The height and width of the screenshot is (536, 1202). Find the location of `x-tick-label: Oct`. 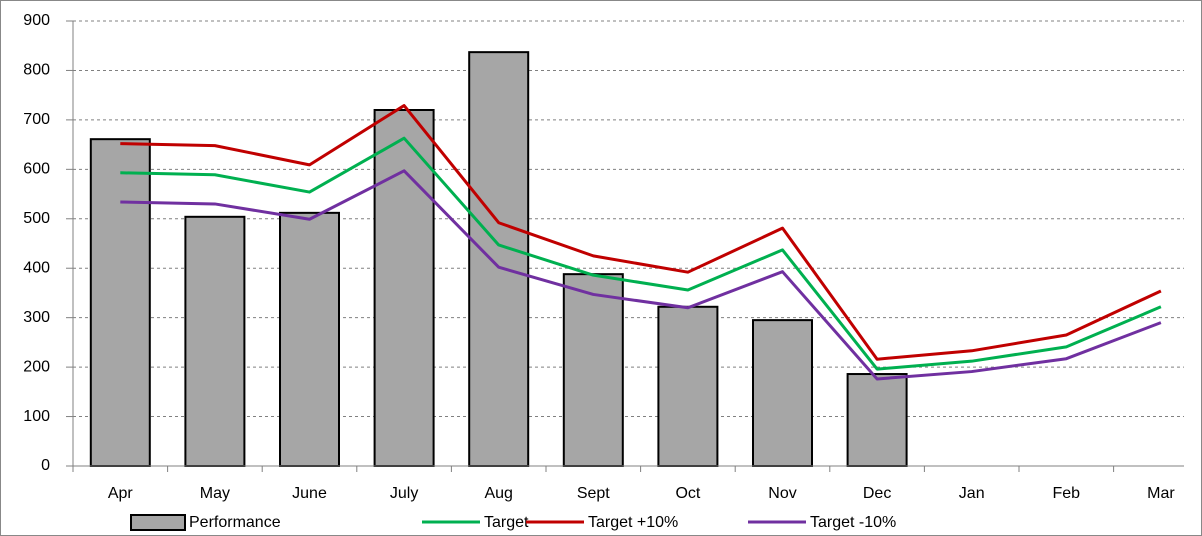

x-tick-label: Oct is located at coordinates (687, 493).